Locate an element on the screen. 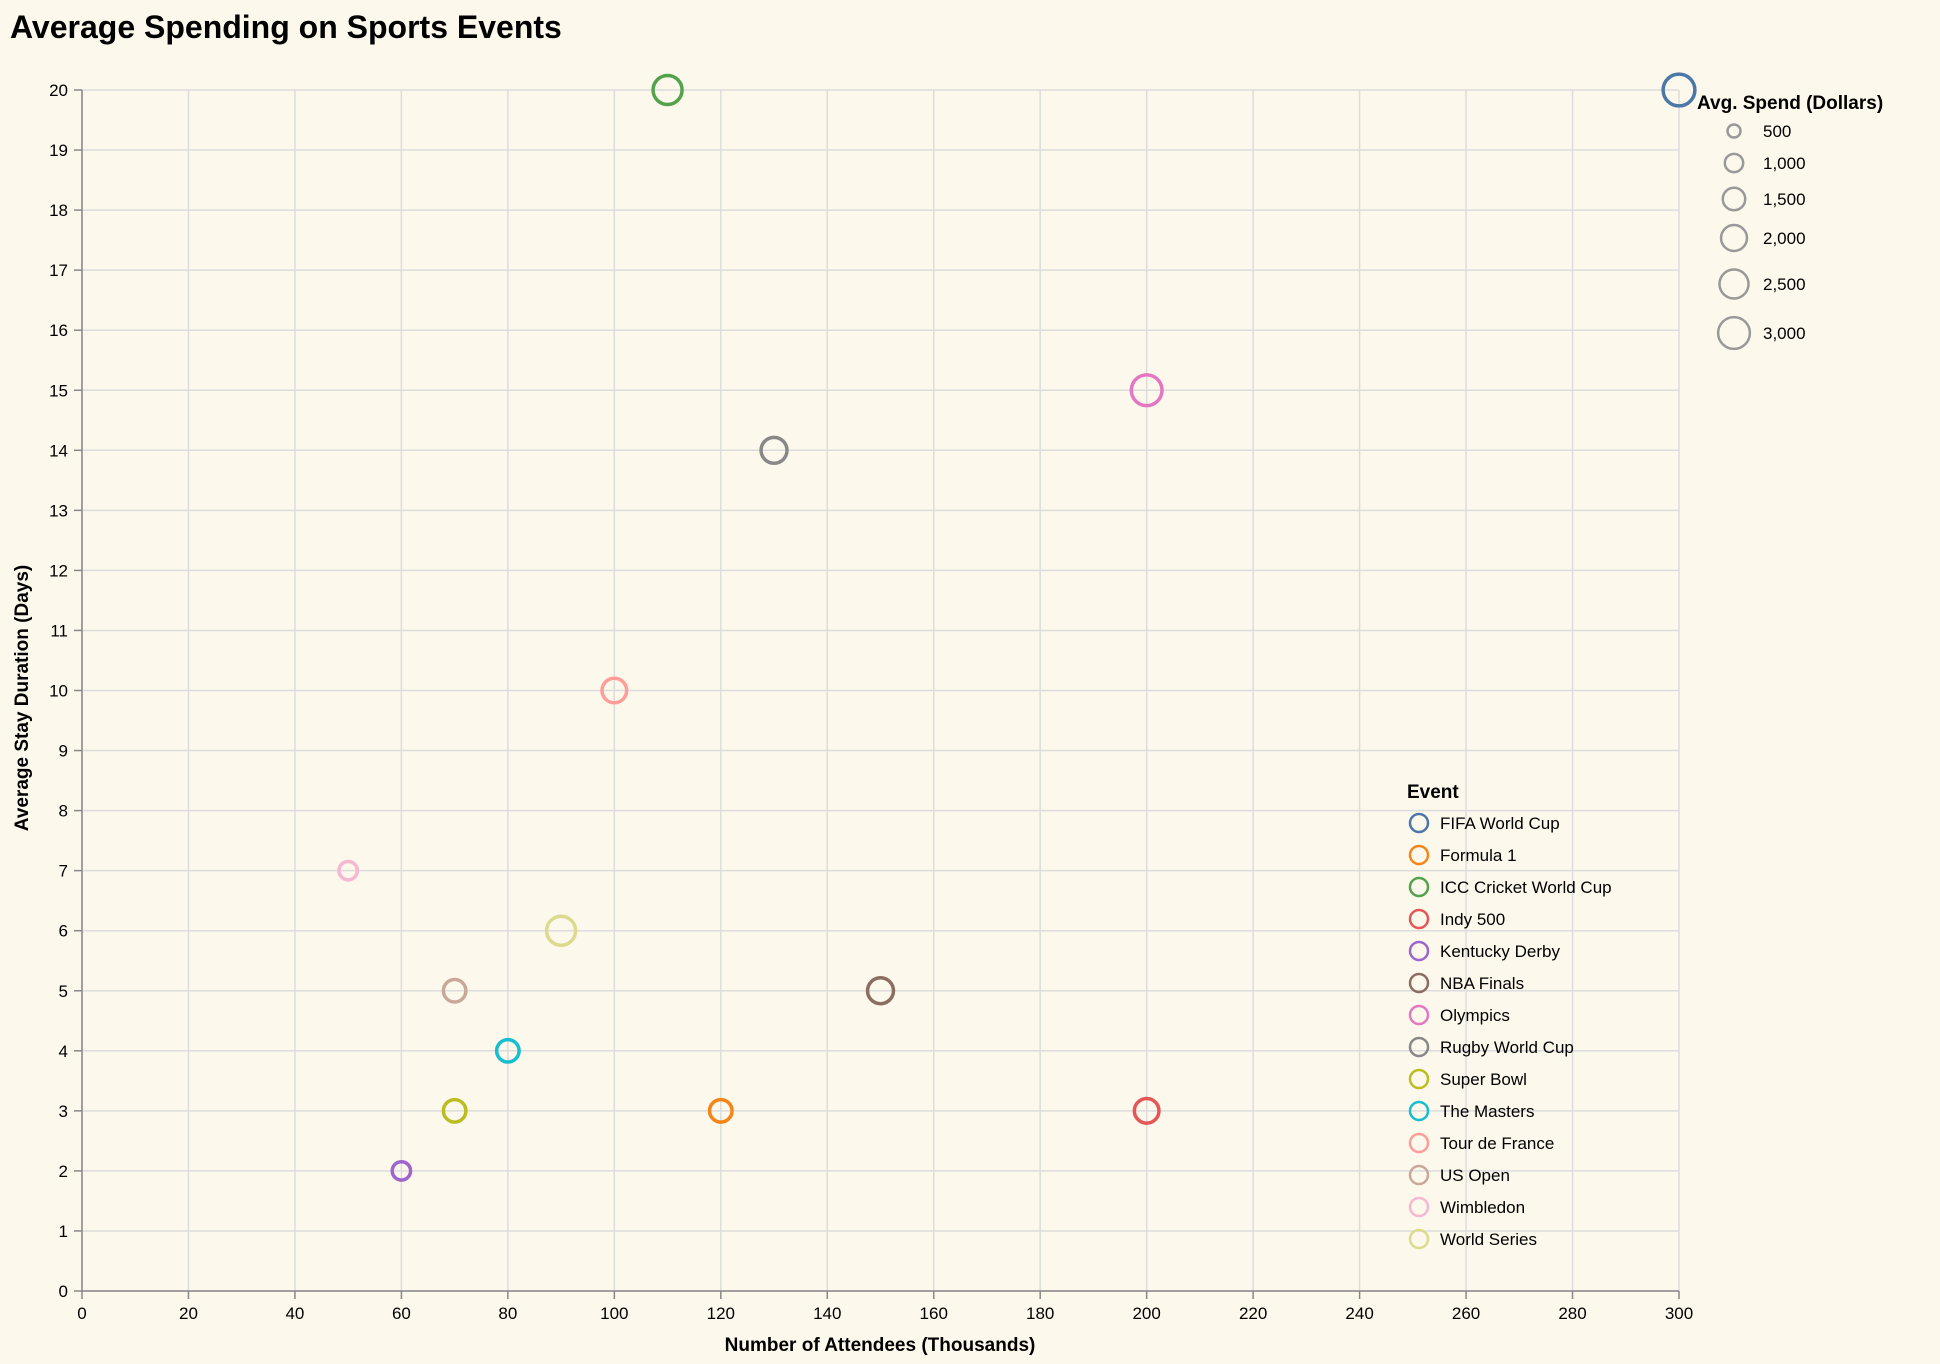 This screenshot has height=1364, width=1940. color-legend-label: The Masters is located at coordinates (1487, 1111).